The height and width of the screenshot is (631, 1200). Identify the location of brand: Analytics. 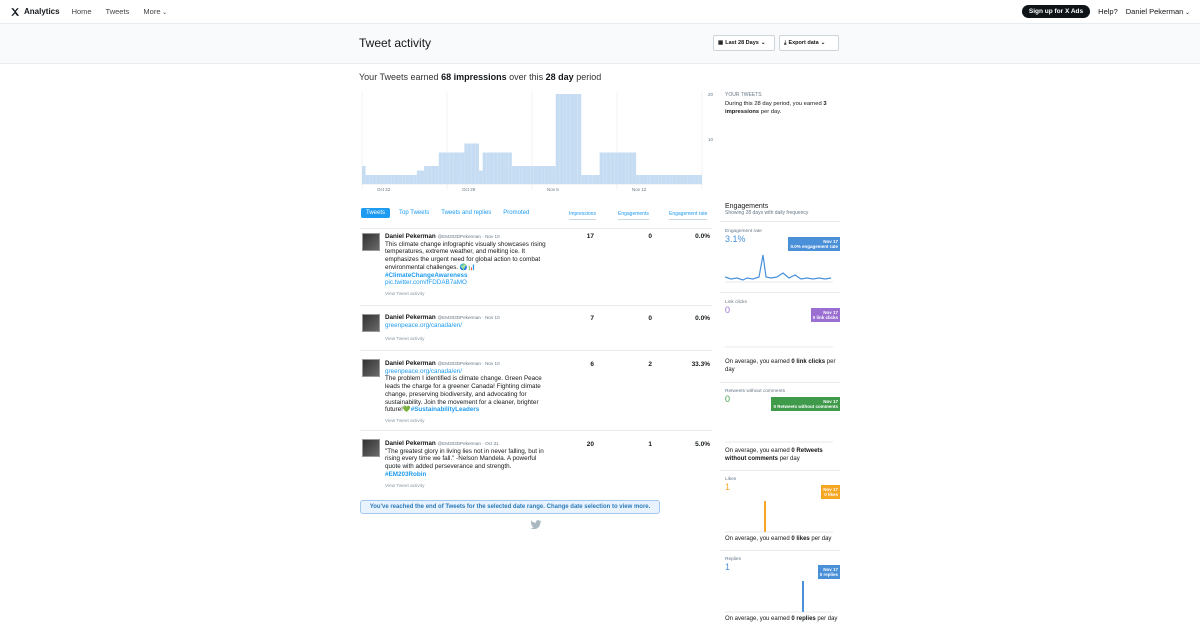
(35, 12).